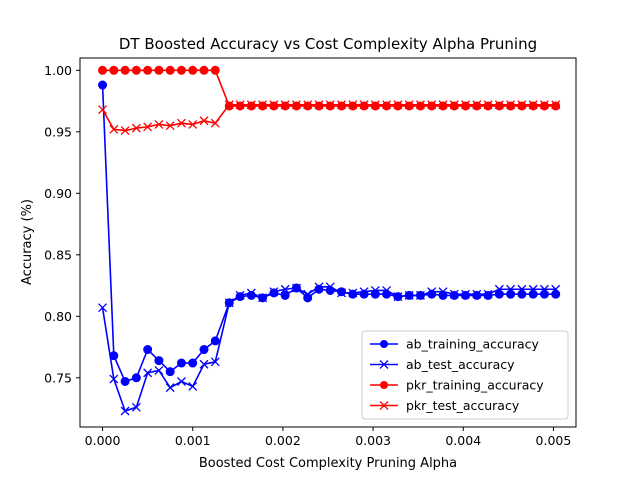 The height and width of the screenshot is (480, 640). Describe the element at coordinates (58, 70) in the screenshot. I see `y-tick-label: 1.00` at that location.